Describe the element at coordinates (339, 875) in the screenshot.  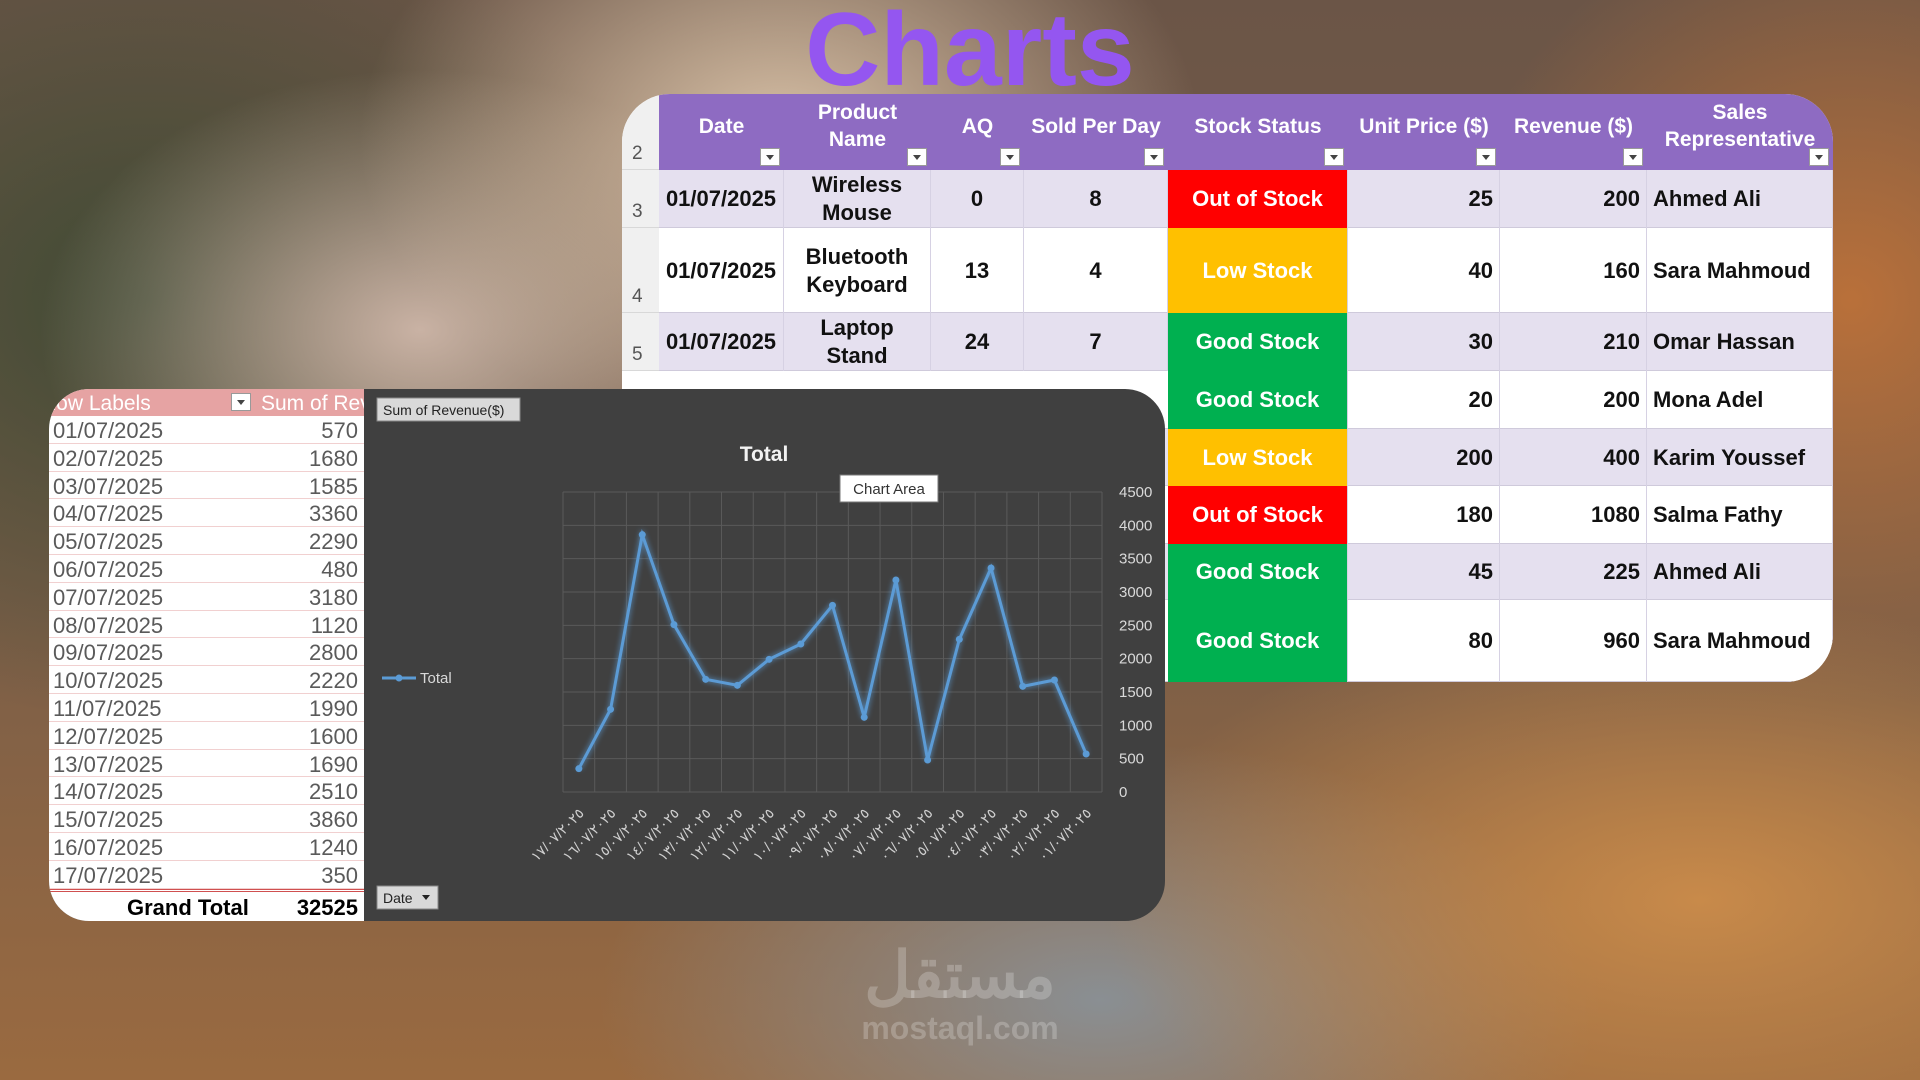
I see `pivot-value: 350` at that location.